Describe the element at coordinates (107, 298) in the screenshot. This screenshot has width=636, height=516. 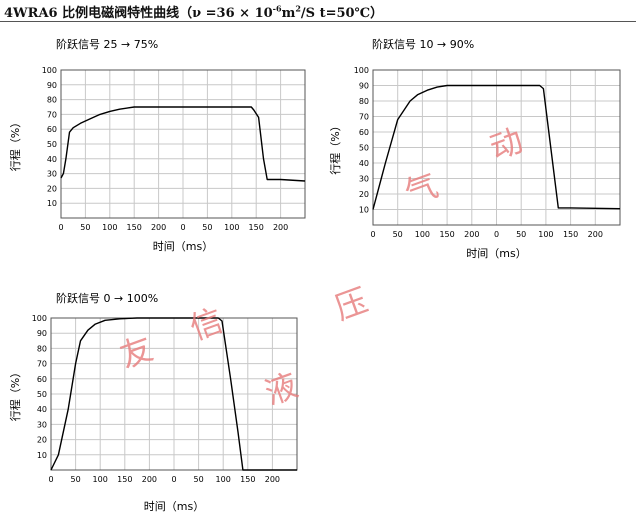
I see `chart-title: 阶跃信号 0 → 100%` at that location.